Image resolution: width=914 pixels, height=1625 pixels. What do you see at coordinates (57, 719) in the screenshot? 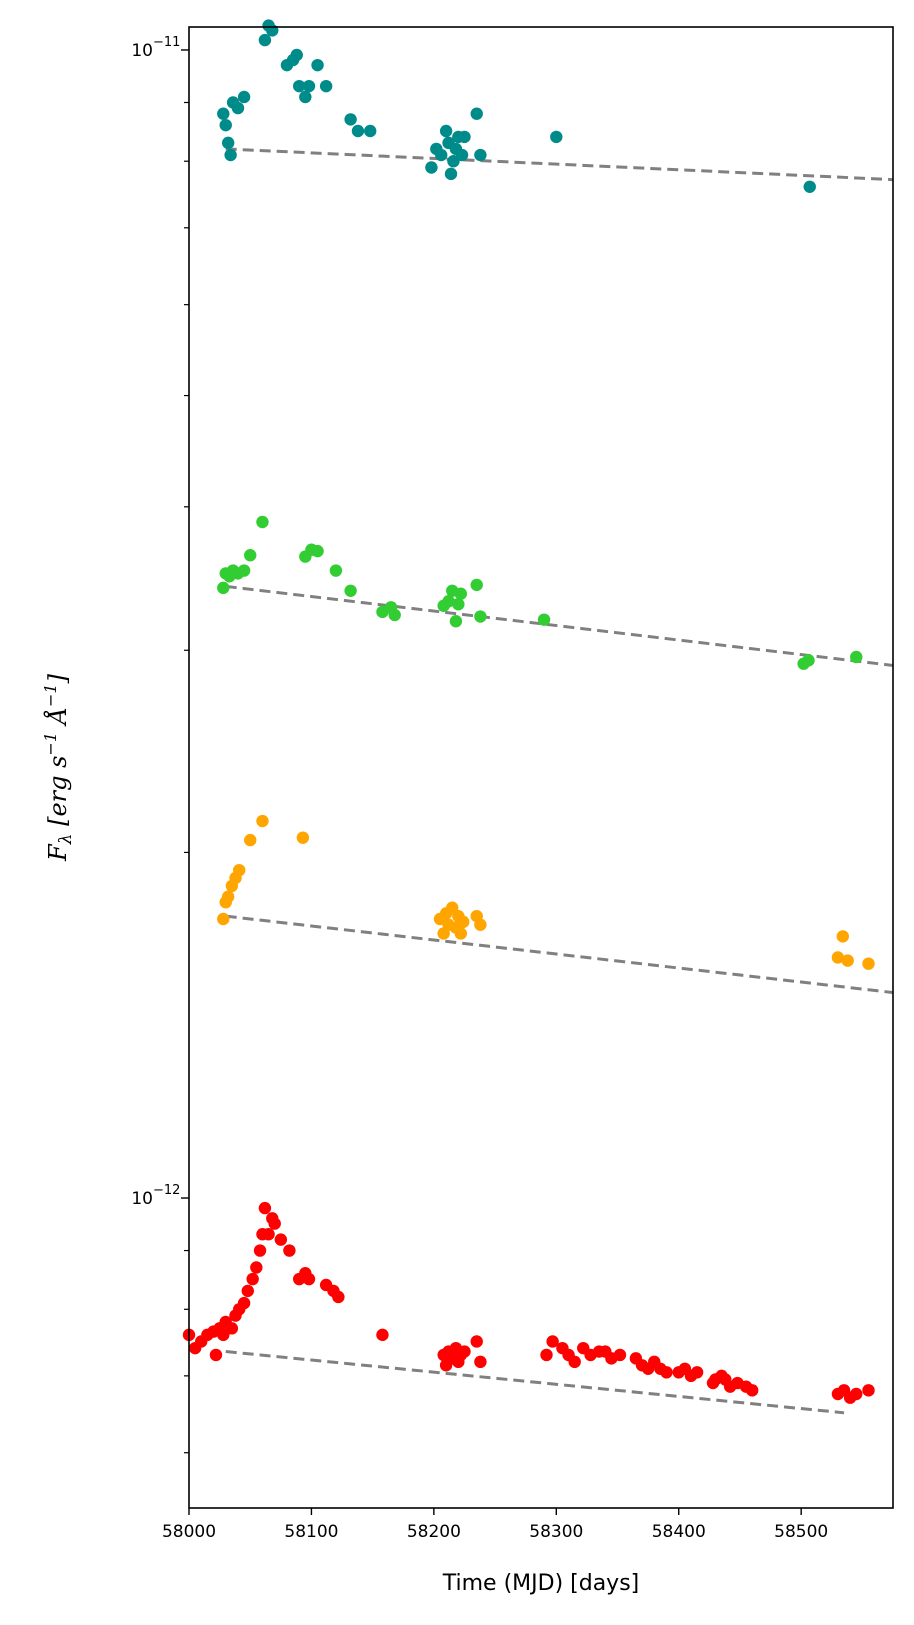
I see `y-label-unit2: Å` at bounding box center [57, 719].